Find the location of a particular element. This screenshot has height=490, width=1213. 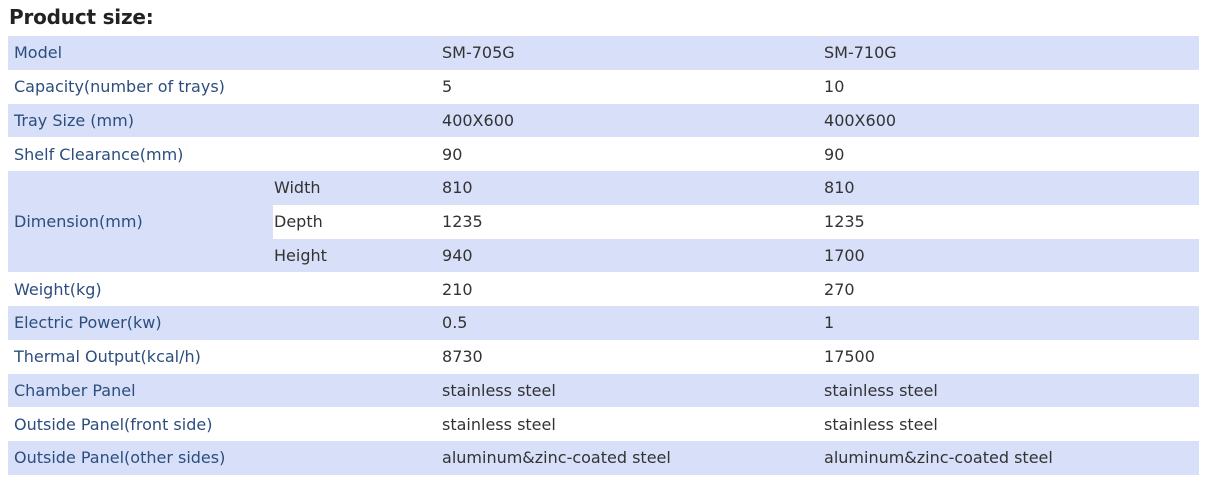

table-row-tray-size: Tray Size (mm) 400X600 400X600 is located at coordinates (604, 120).